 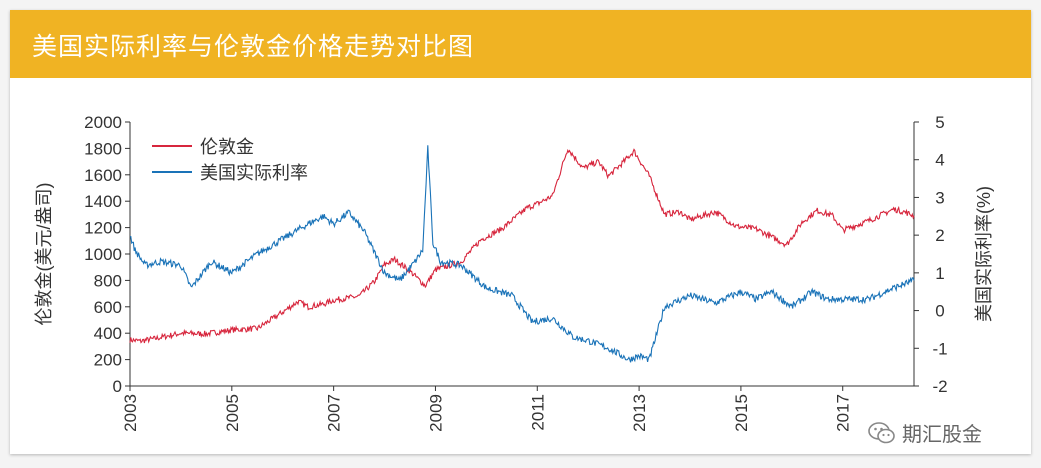 What do you see at coordinates (108, 360) in the screenshot?
I see `left-tick-label: 200` at bounding box center [108, 360].